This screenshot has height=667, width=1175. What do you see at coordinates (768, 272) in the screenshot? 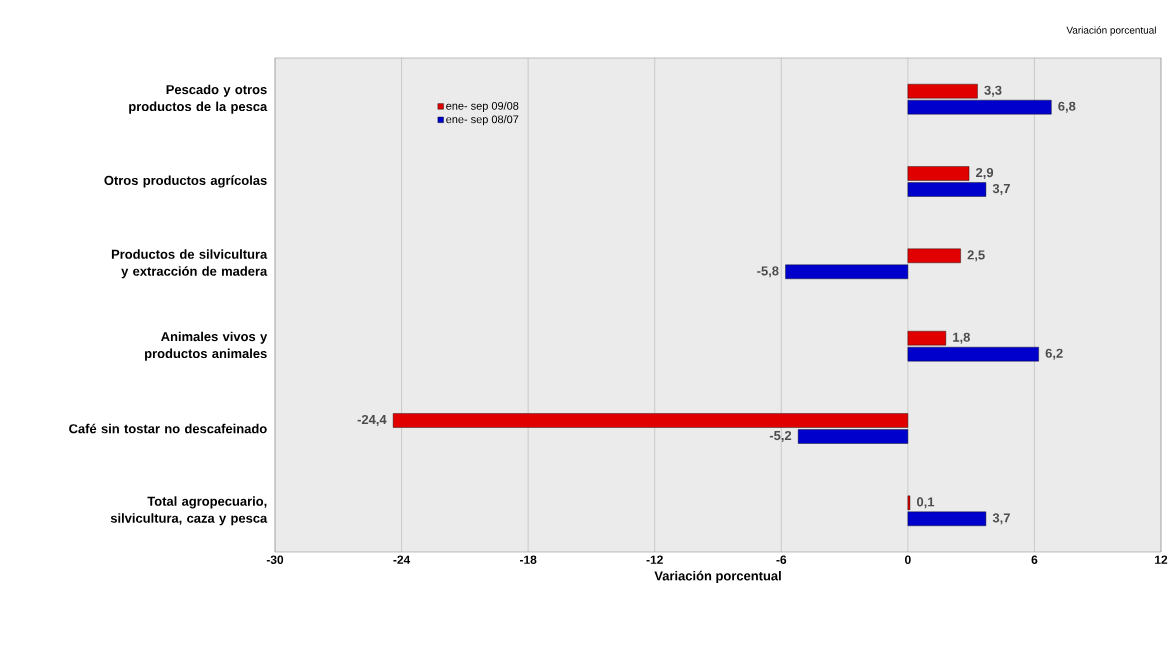
I see `data-label: -5,8` at bounding box center [768, 272].